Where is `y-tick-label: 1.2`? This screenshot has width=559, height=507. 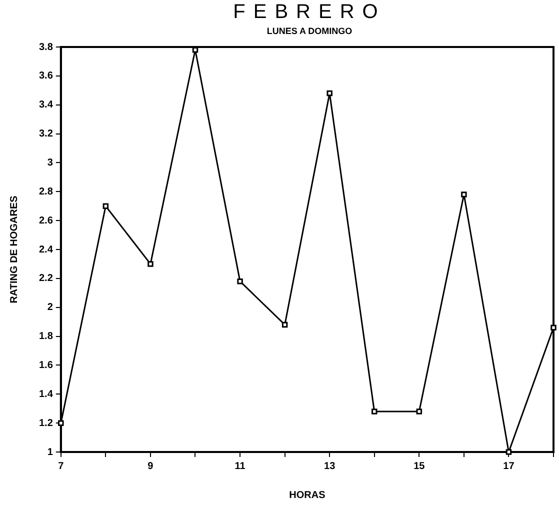
y-tick-label: 1.2 is located at coordinates (46, 423).